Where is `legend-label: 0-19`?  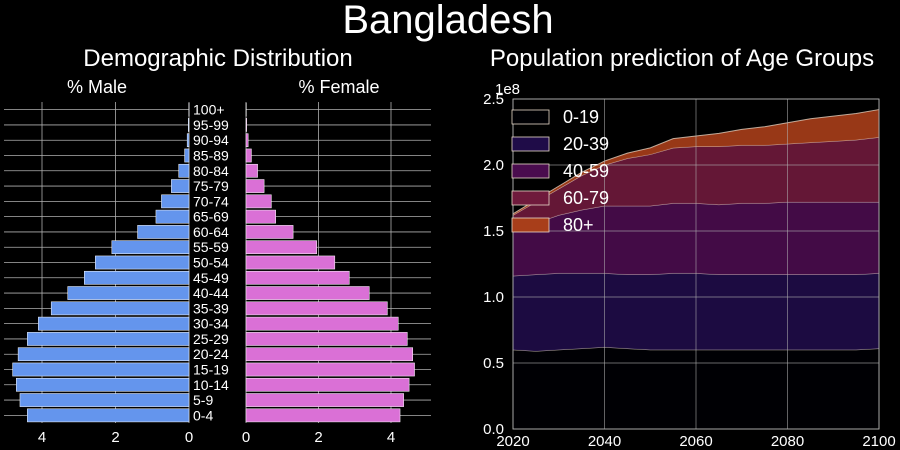
legend-label: 0-19 is located at coordinates (581, 117).